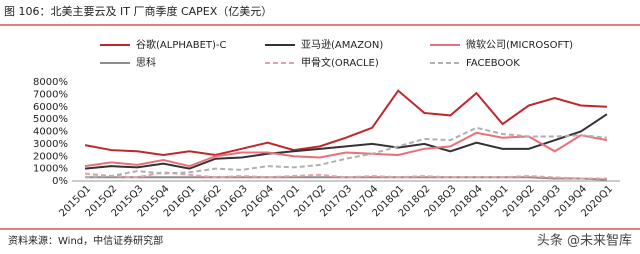  I want to click on y-tick-label: 6000%, so click(50, 107).